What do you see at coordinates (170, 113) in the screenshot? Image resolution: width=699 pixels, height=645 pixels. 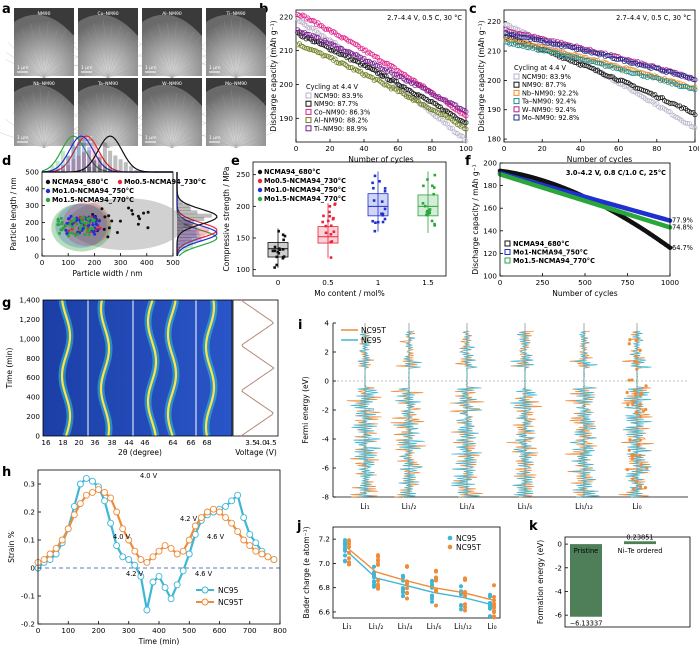 I see `sem-image: W–NM90 1 μm` at bounding box center [170, 113].